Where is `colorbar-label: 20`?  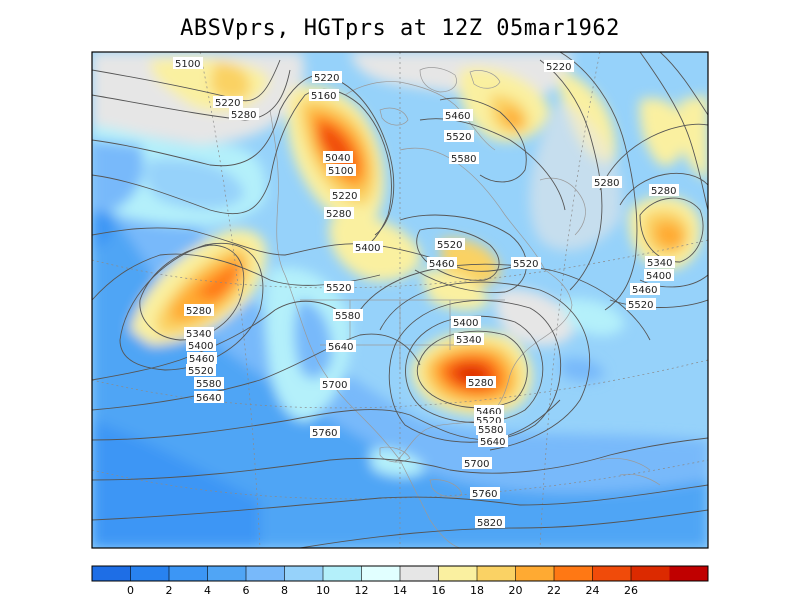
colorbar-label: 20 is located at coordinates (516, 590).